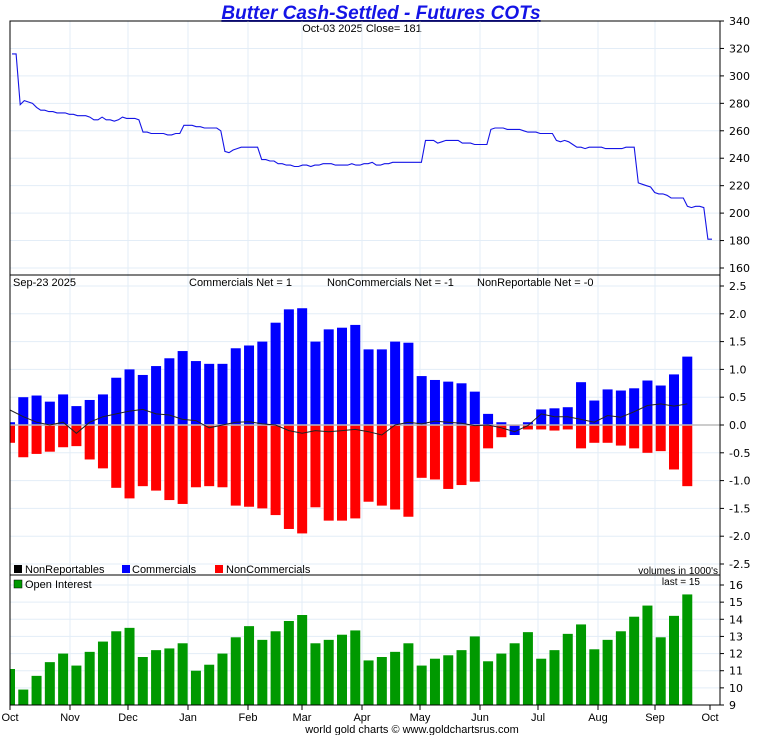  Describe the element at coordinates (736, 602) in the screenshot. I see `oi-y-tick-label: 15` at that location.